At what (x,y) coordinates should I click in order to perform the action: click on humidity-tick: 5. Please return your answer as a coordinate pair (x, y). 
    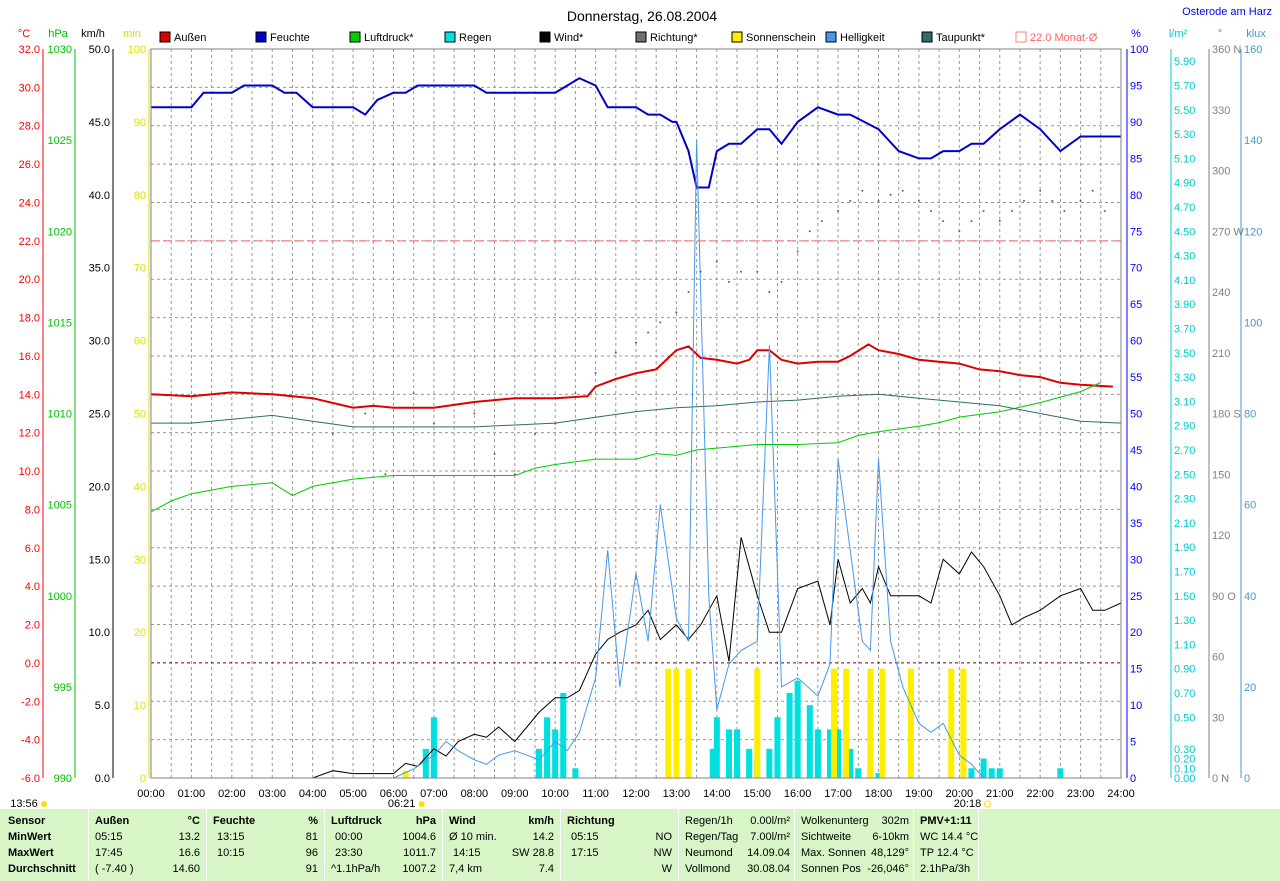
    Looking at the image, I should click on (1133, 743).